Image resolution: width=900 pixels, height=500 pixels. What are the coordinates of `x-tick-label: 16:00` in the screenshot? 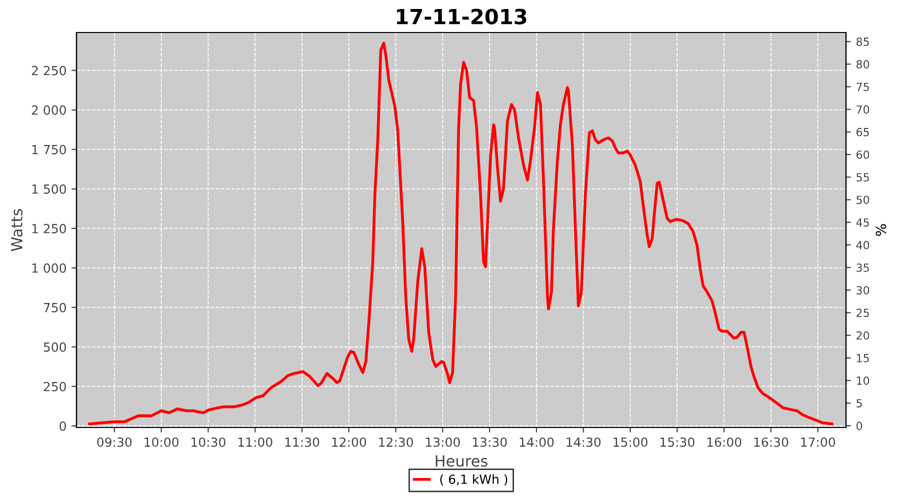 It's located at (724, 442).